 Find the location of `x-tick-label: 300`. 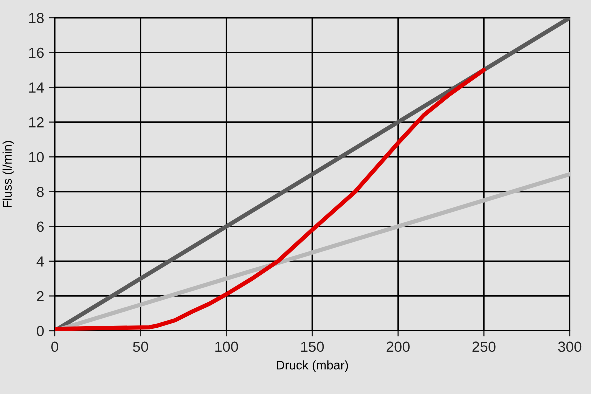

x-tick-label: 300 is located at coordinates (570, 347).